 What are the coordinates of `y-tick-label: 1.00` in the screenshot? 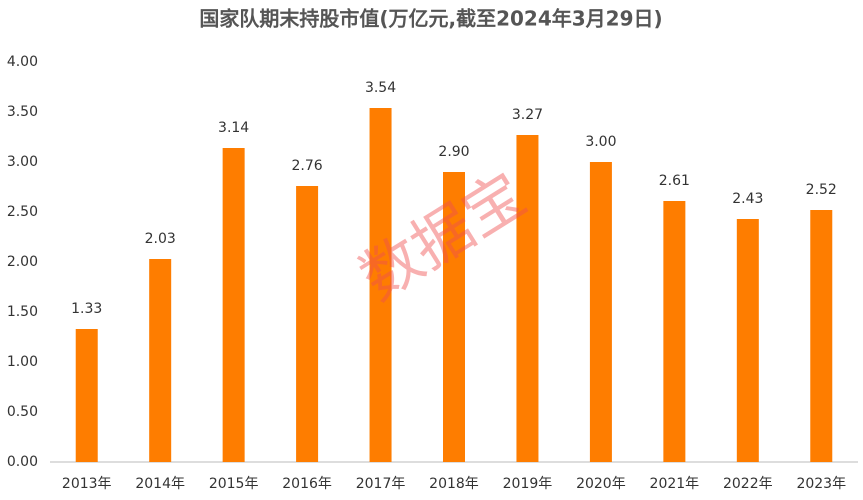 It's located at (22, 362).